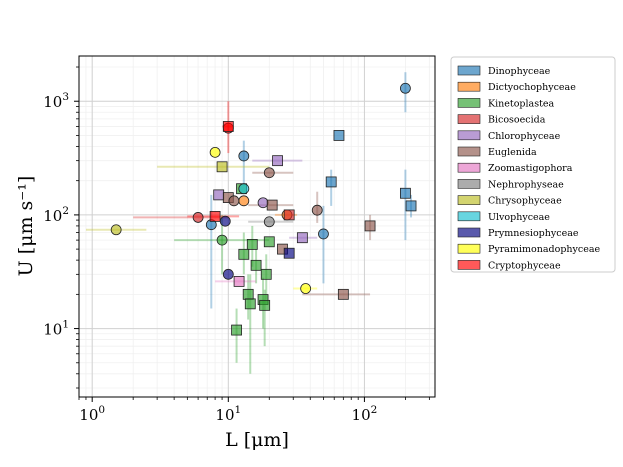  Describe the element at coordinates (526, 184) in the screenshot. I see `legend-label: Nephrophyseae` at that location.